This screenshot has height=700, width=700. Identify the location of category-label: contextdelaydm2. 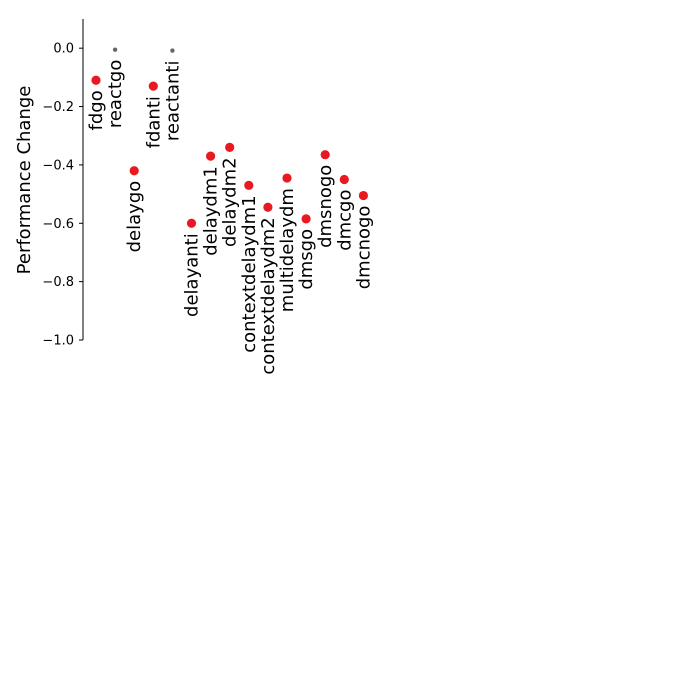
(268, 295).